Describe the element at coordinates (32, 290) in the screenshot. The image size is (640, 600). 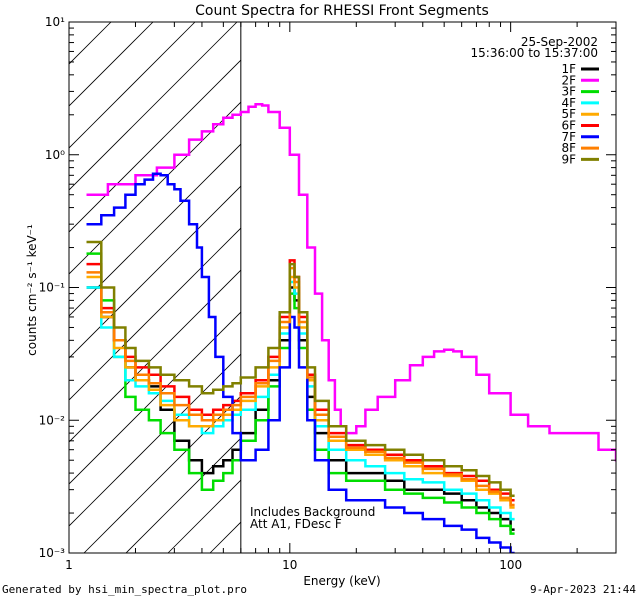
I see `y-axis-label: counts cm⁻² s⁻¹ keV⁻¹` at that location.